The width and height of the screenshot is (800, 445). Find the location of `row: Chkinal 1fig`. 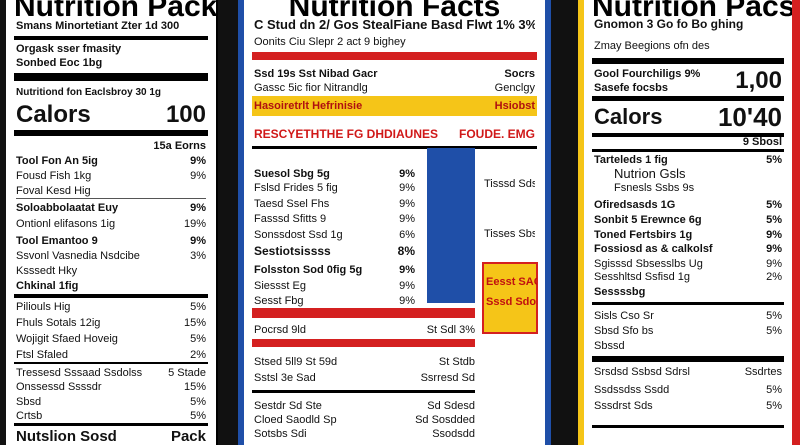

row: Chkinal 1fig is located at coordinates (111, 286).